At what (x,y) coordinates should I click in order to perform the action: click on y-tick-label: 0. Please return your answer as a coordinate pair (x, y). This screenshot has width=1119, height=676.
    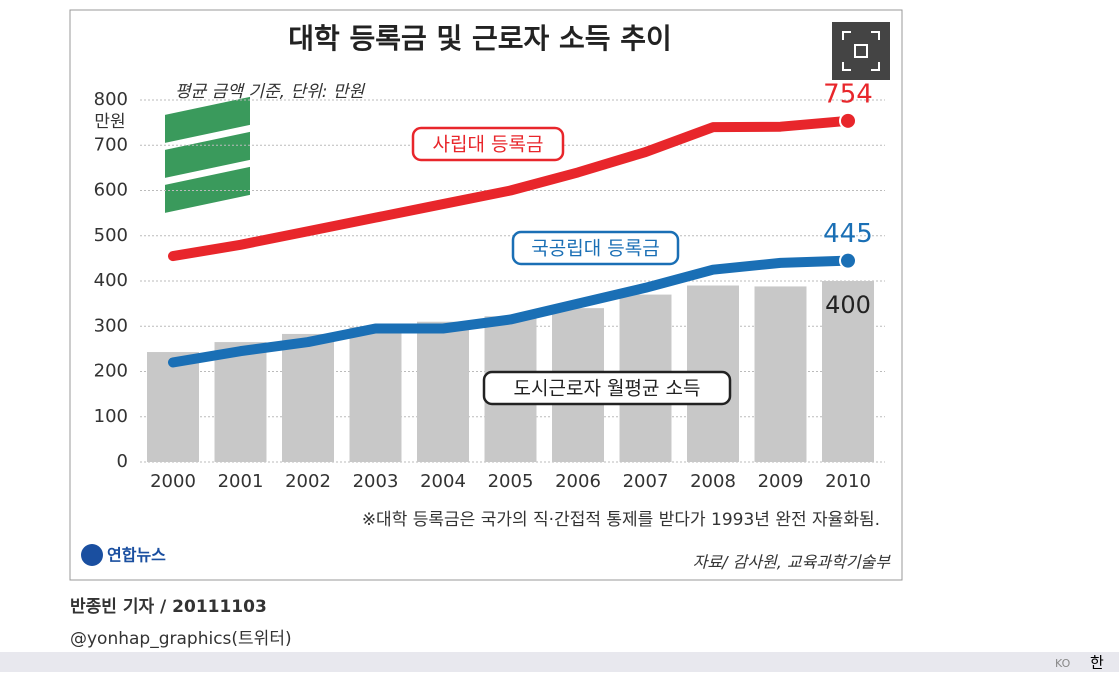
    Looking at the image, I should click on (122, 461).